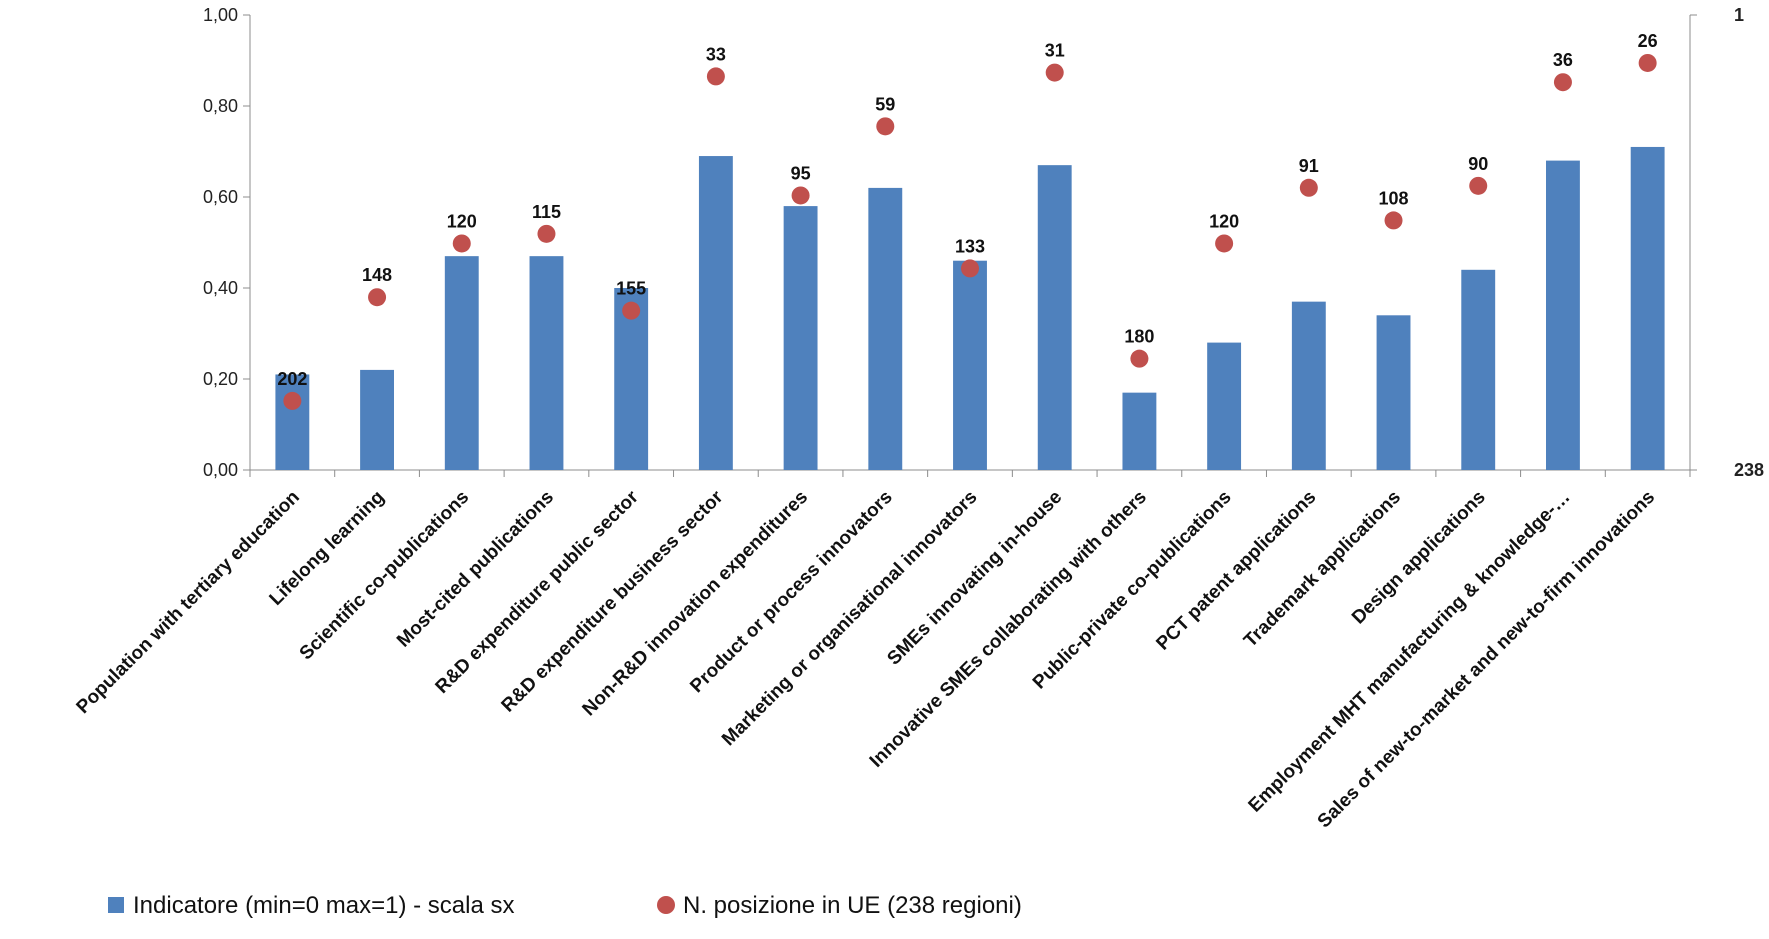 Image resolution: width=1769 pixels, height=939 pixels. I want to click on category-label: PCT patent applications, so click(1236, 571).